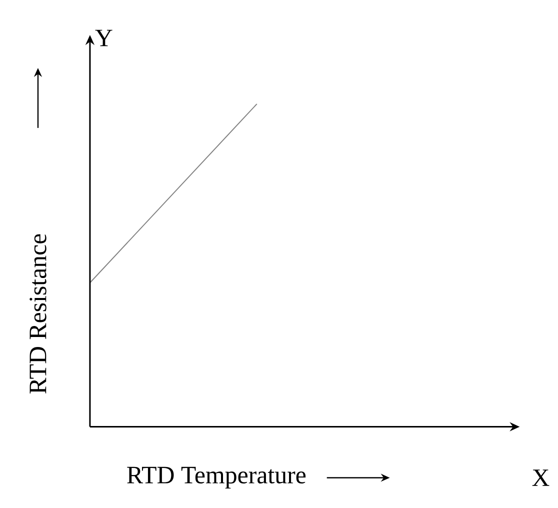 The width and height of the screenshot is (558, 508). What do you see at coordinates (103, 38) in the screenshot?
I see `text: Y` at bounding box center [103, 38].